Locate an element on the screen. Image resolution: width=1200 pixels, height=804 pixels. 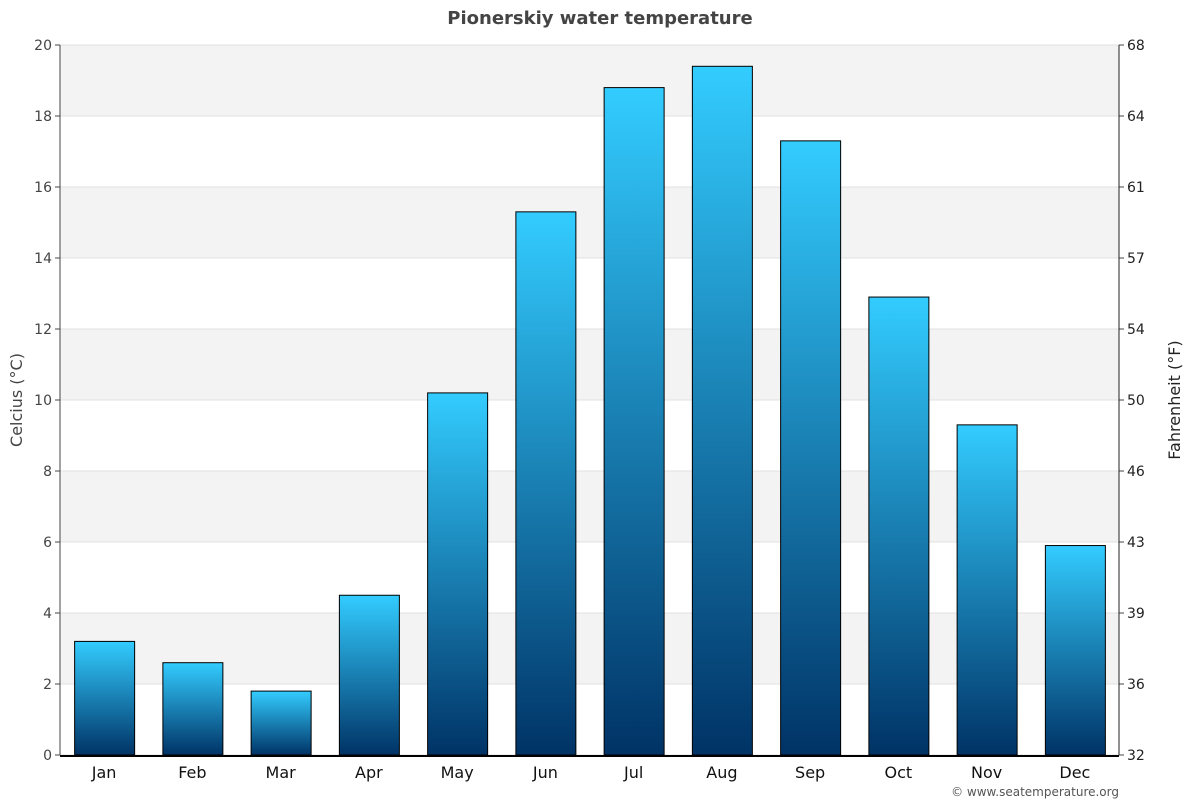
y-tick-label-left: 0 is located at coordinates (47, 756).